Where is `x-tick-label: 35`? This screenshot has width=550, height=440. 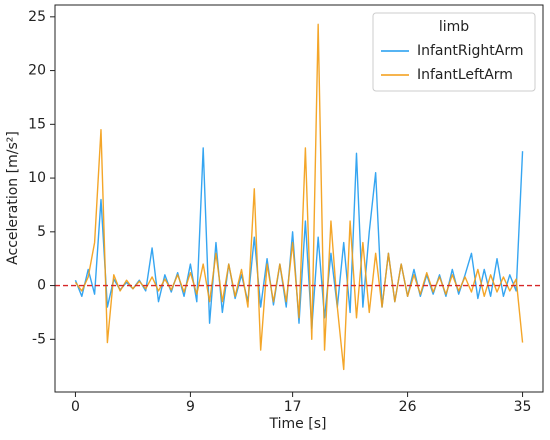
x-tick-label: 35 is located at coordinates (523, 407).